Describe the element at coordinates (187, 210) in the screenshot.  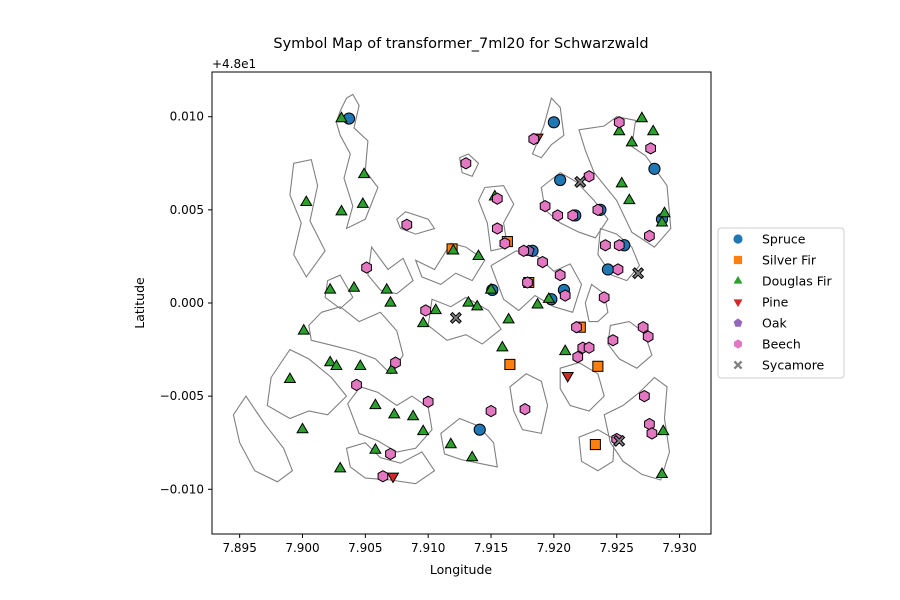
I see `y-tick-label: 0.005` at that location.